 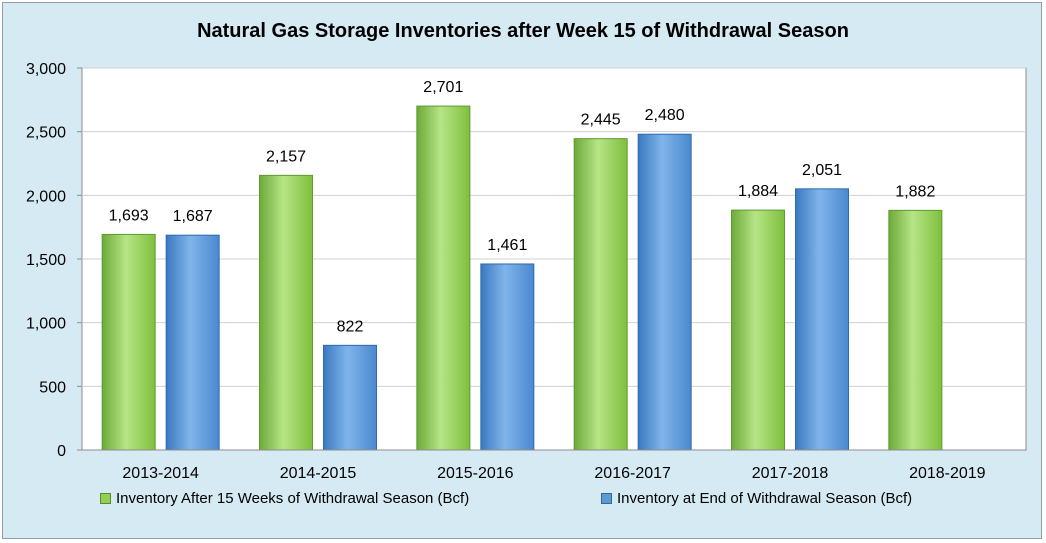 I want to click on y-tick-label: 3,000, so click(x=46, y=69).